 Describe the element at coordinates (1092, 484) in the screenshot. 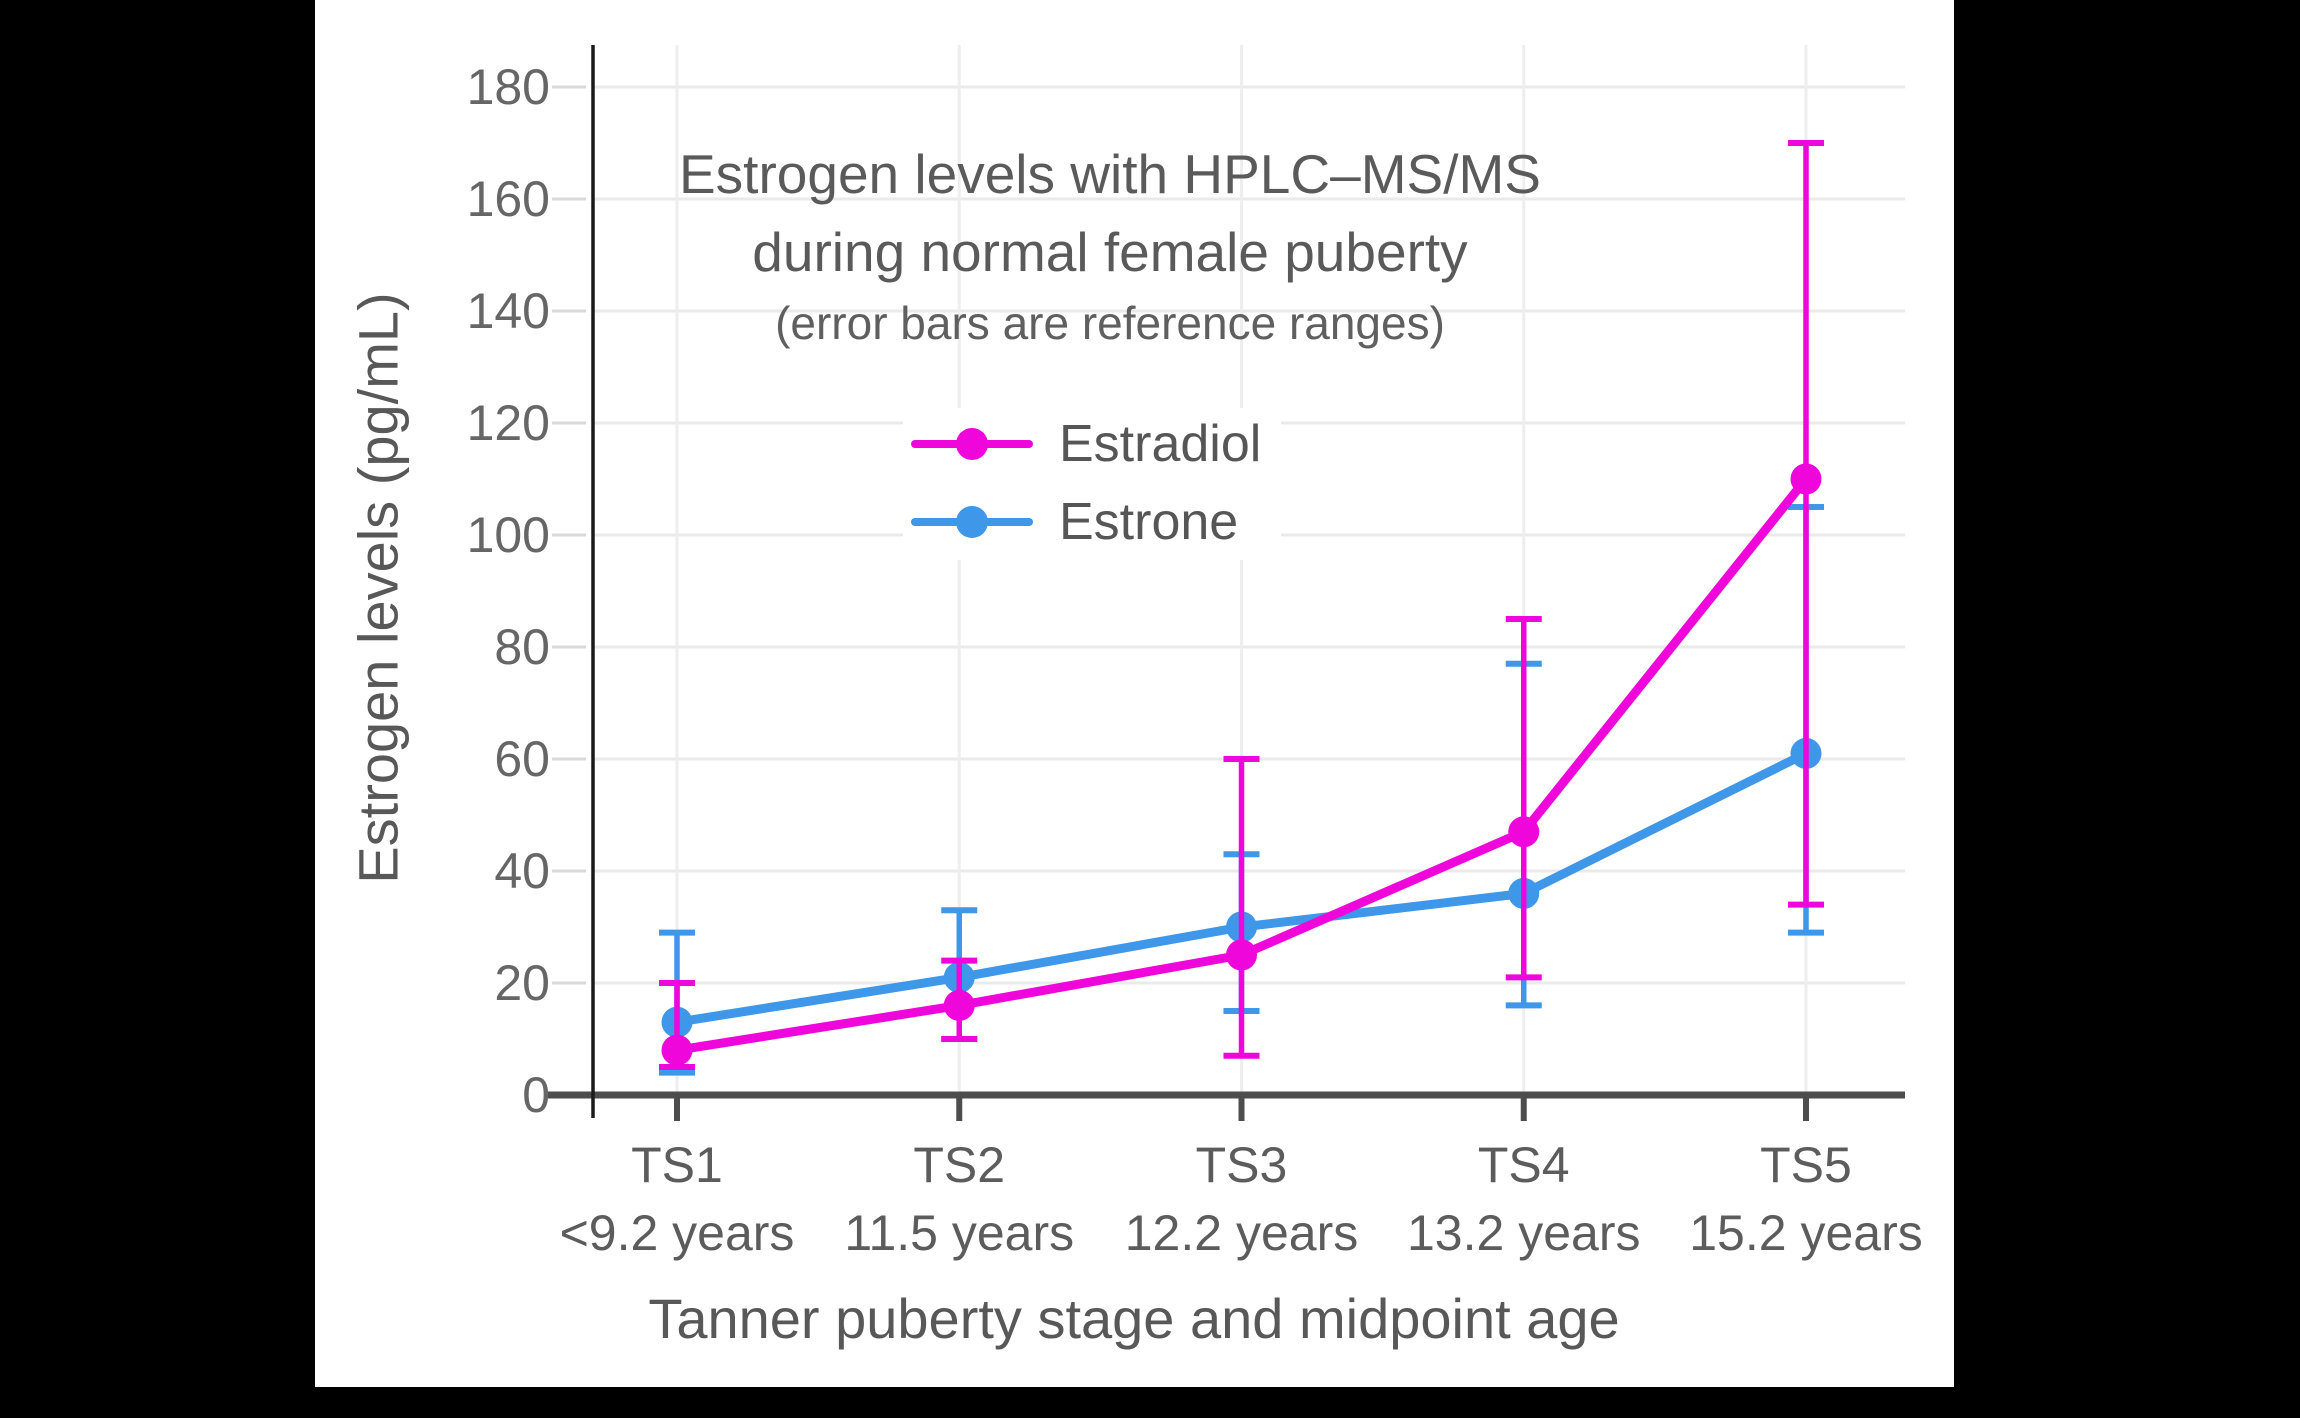

I see `legend: Estradiol Estrone` at that location.